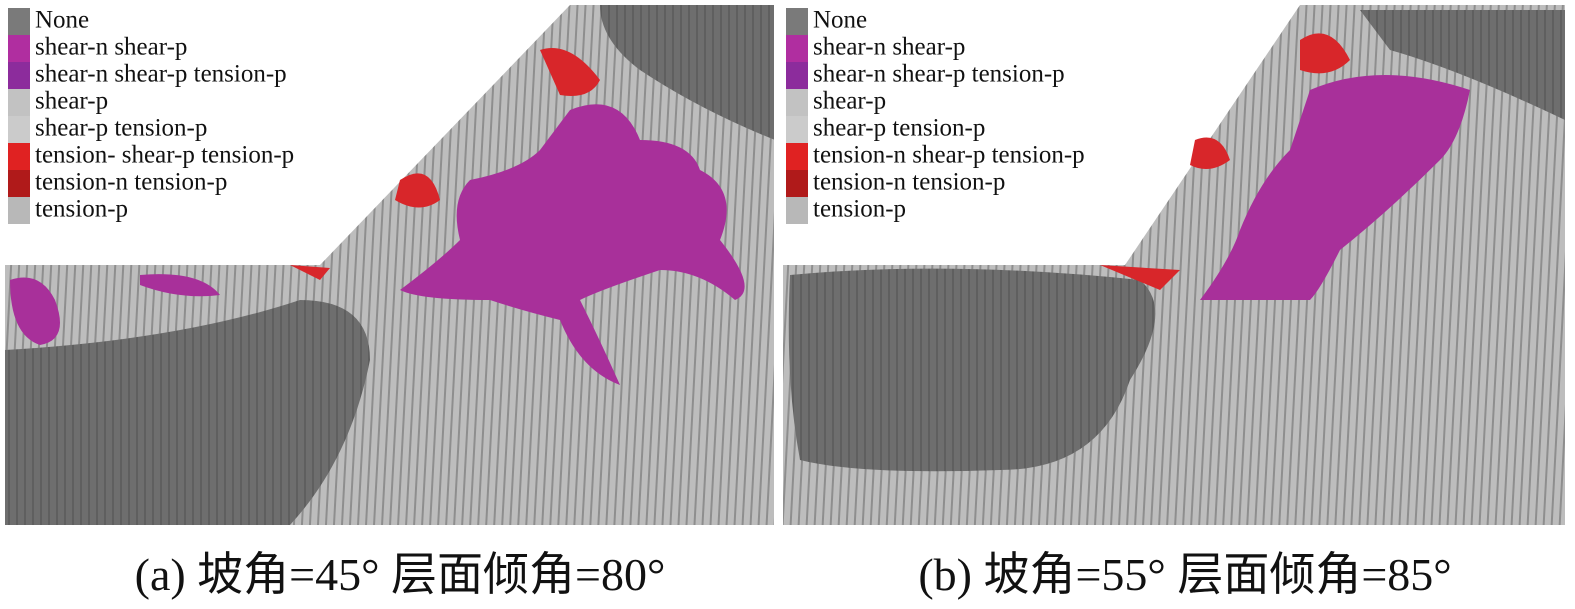 The height and width of the screenshot is (609, 1575). What do you see at coordinates (400, 574) in the screenshot?
I see `caption: (a) 坡角=45° 层面倾角=80°` at bounding box center [400, 574].